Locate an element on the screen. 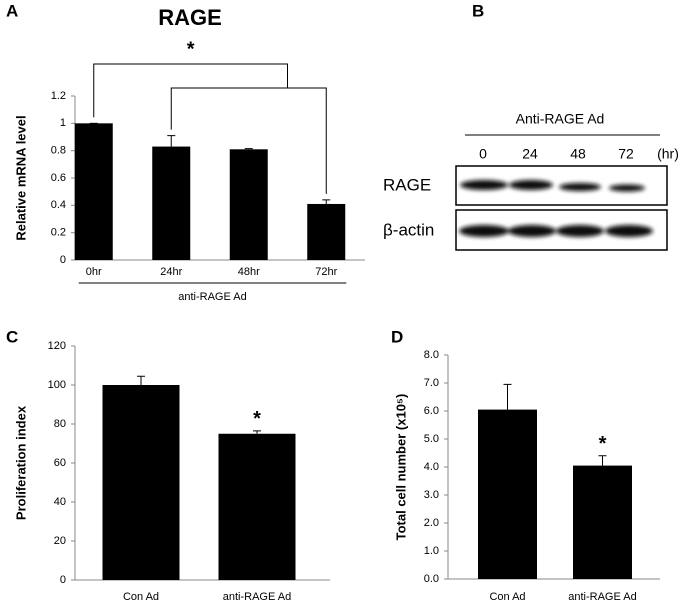 Image resolution: width=700 pixels, height=603 pixels. y-tick-label: 0.2 is located at coordinates (58, 233).